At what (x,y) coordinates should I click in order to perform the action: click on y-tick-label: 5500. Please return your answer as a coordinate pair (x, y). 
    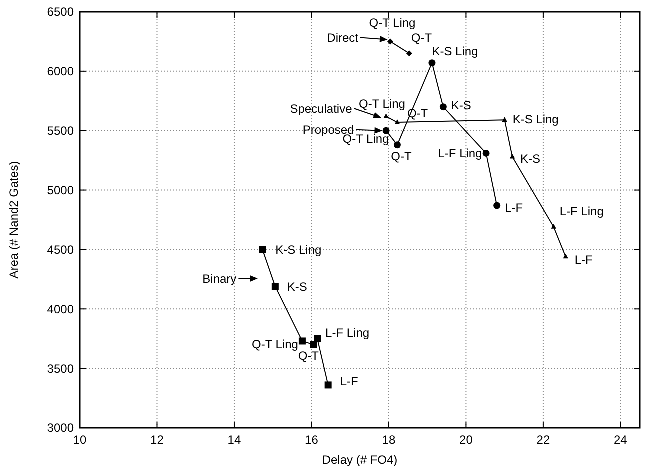
    Looking at the image, I should click on (60, 131).